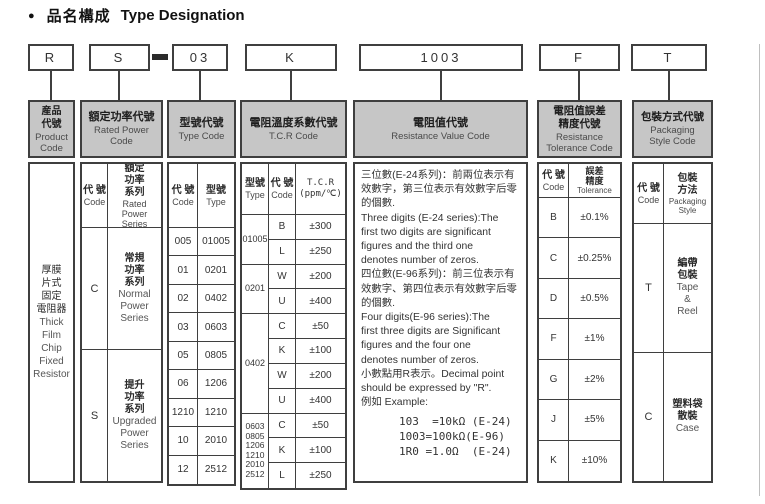 Image resolution: width=765 pixels, height=504 pixels. What do you see at coordinates (201, 122) in the screenshot?
I see `header-zh: 型號代號` at bounding box center [201, 122].